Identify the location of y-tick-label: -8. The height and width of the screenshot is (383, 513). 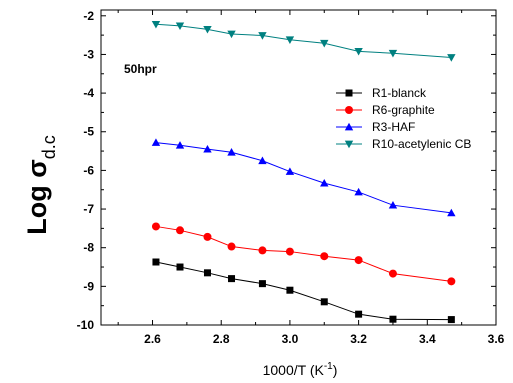
(88, 248).